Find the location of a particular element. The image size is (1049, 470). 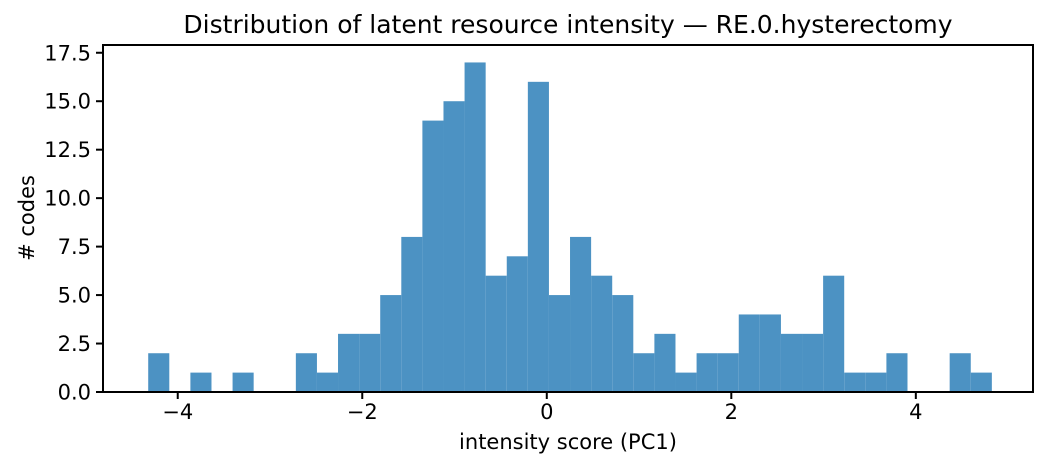

y-tick-label: 2.5 is located at coordinates (74, 344).